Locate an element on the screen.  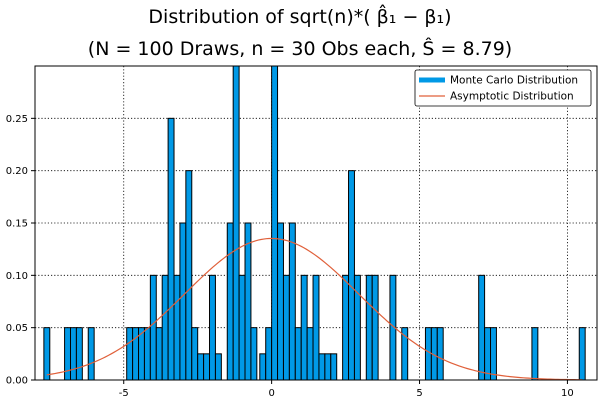
y-tick-label: 0.10 is located at coordinates (17, 276).